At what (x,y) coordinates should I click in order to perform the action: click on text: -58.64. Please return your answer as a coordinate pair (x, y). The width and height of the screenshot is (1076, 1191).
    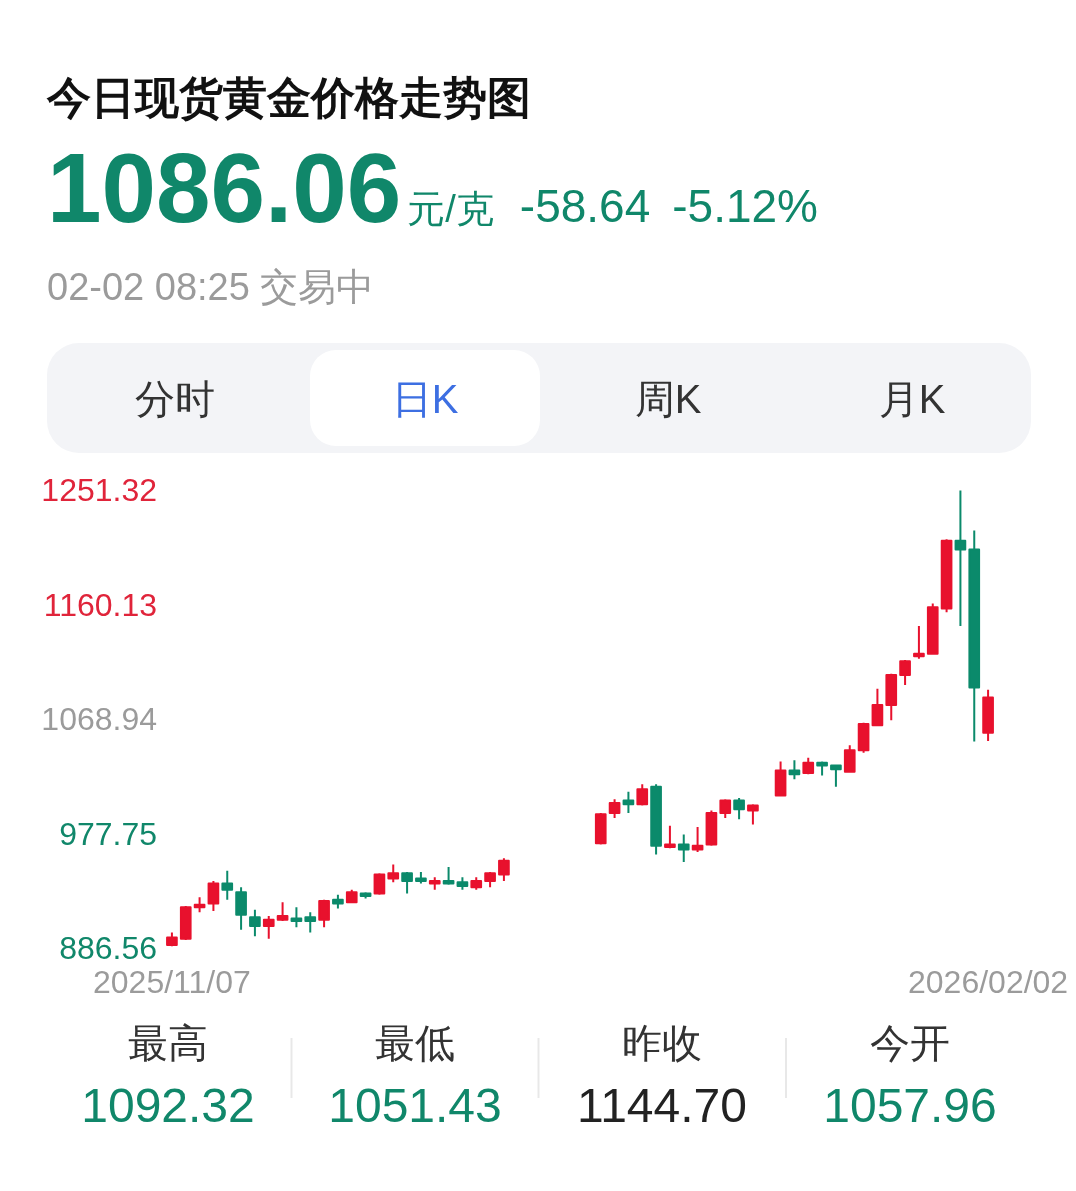
    Looking at the image, I should click on (585, 206).